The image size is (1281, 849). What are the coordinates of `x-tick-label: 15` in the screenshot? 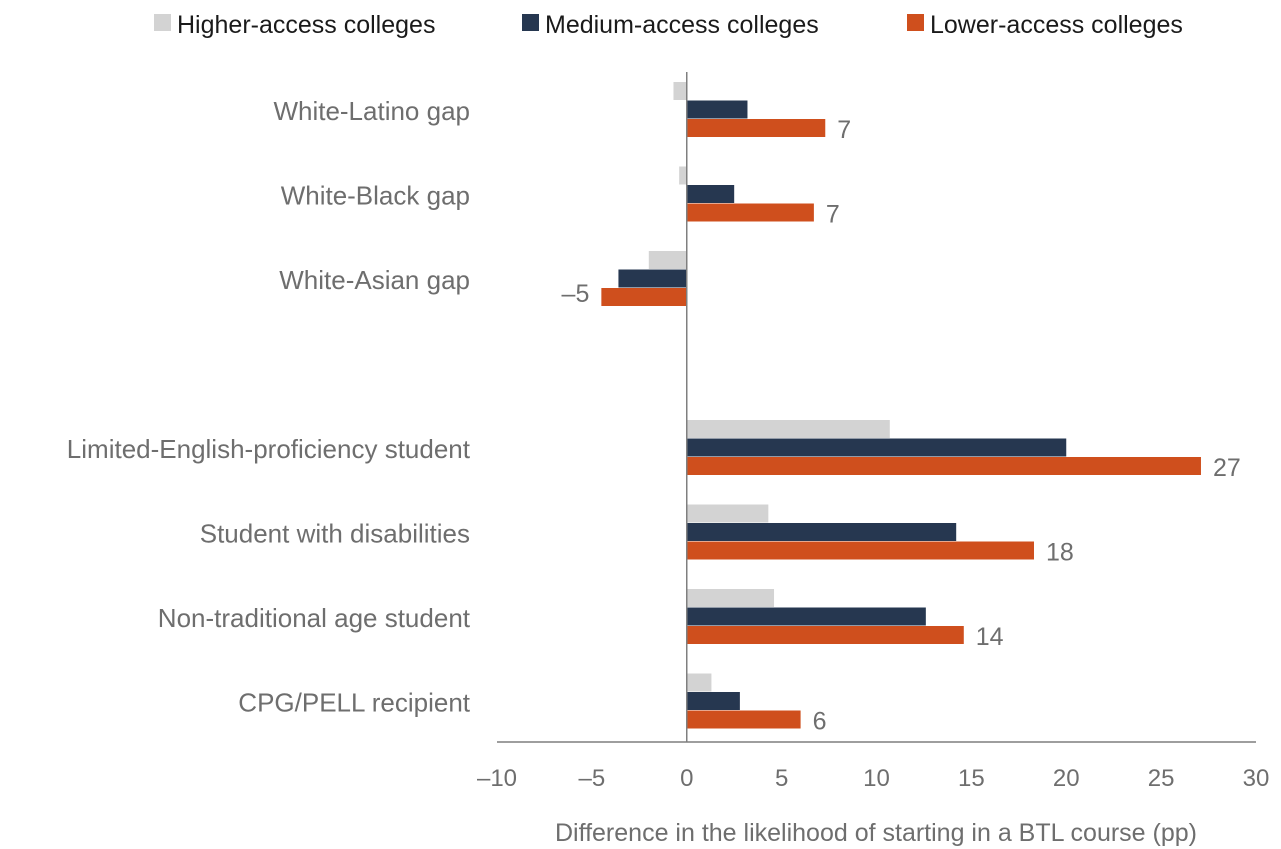 It's located at (971, 778).